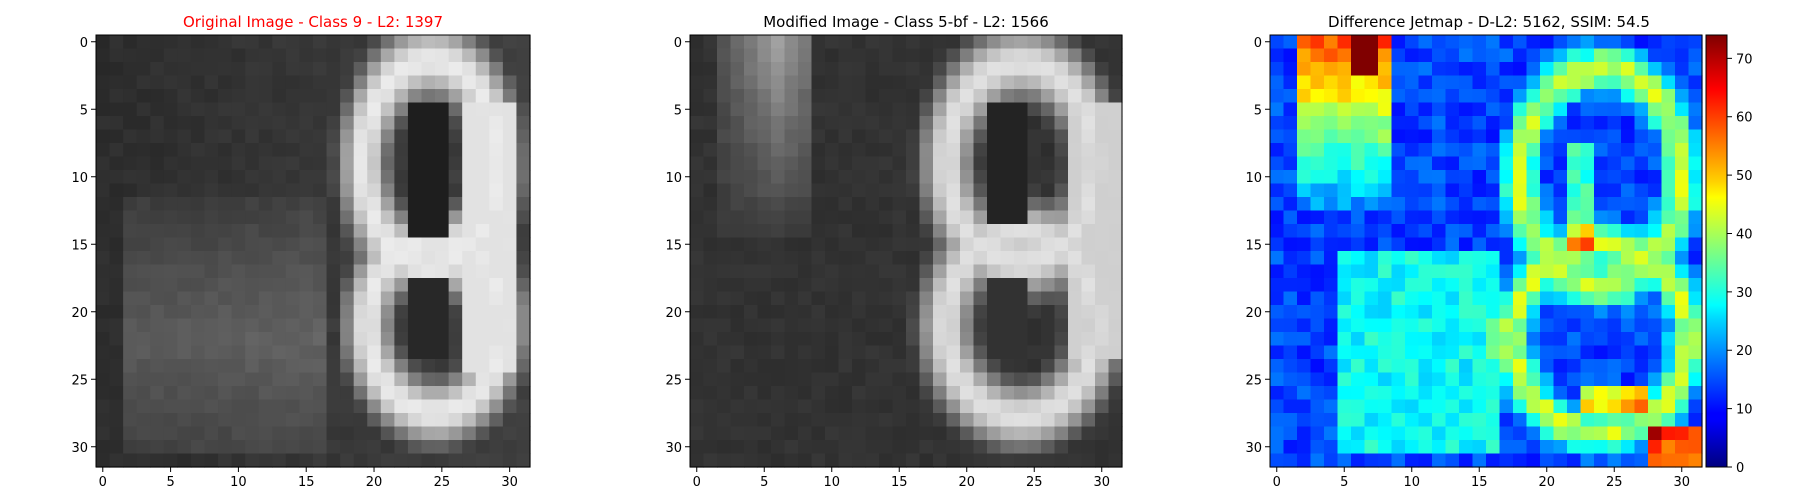  I want to click on y-tick-label: 15, so click(673, 245).